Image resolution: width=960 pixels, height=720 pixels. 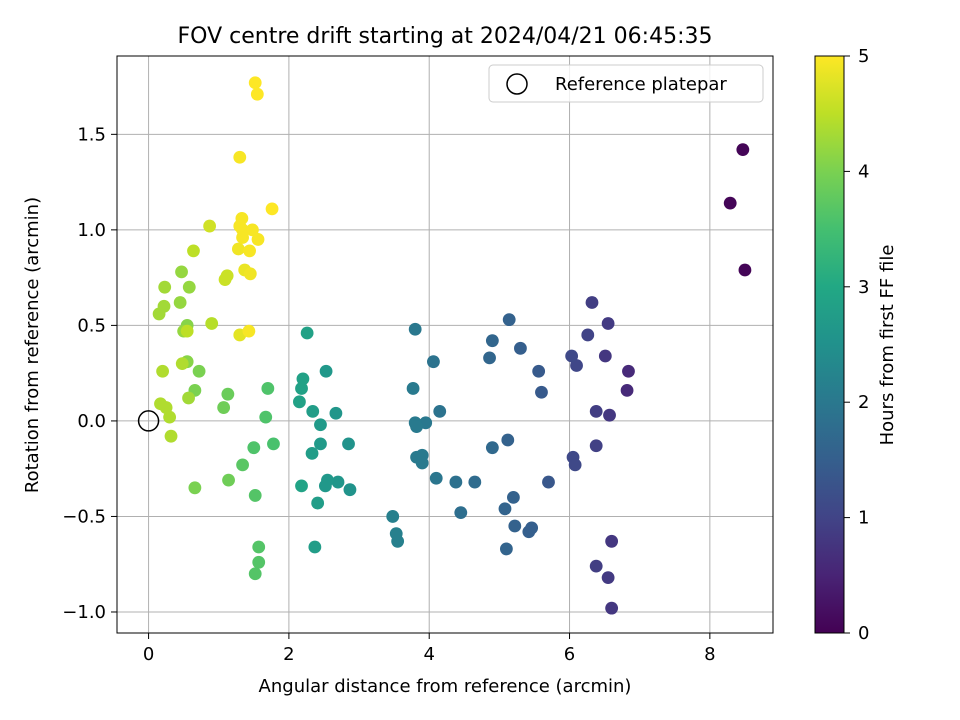 I want to click on x-tick-label: 0, so click(x=148, y=654).